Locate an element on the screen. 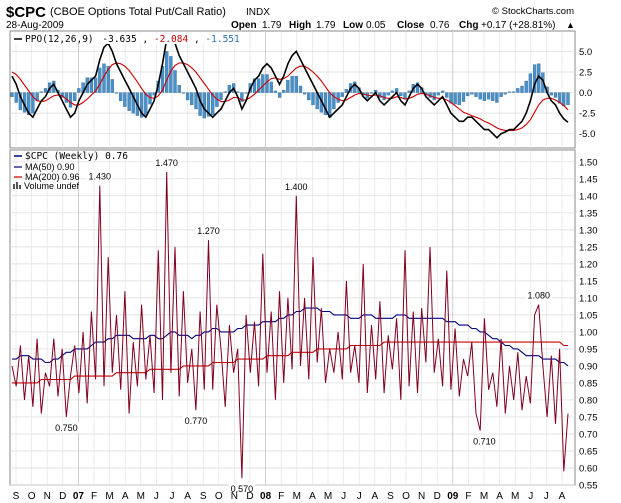 This screenshot has width=621, height=503. price-tick-label: 1.15 is located at coordinates (588, 281).